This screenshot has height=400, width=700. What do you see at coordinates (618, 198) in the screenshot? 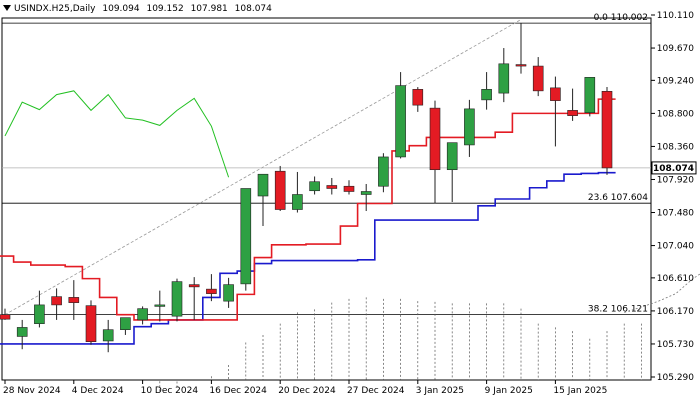
I see `fib-level-label: 23.6 107.604` at bounding box center [618, 198].